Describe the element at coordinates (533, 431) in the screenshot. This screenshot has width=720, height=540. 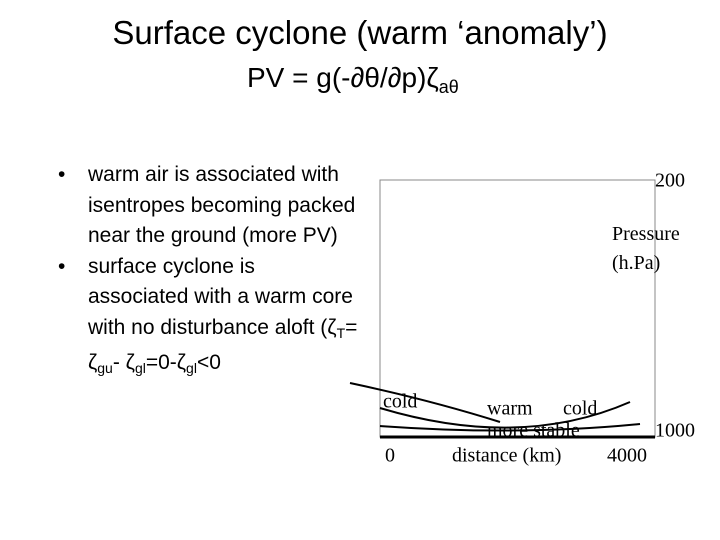
I see `stable-label: more stable` at that location.